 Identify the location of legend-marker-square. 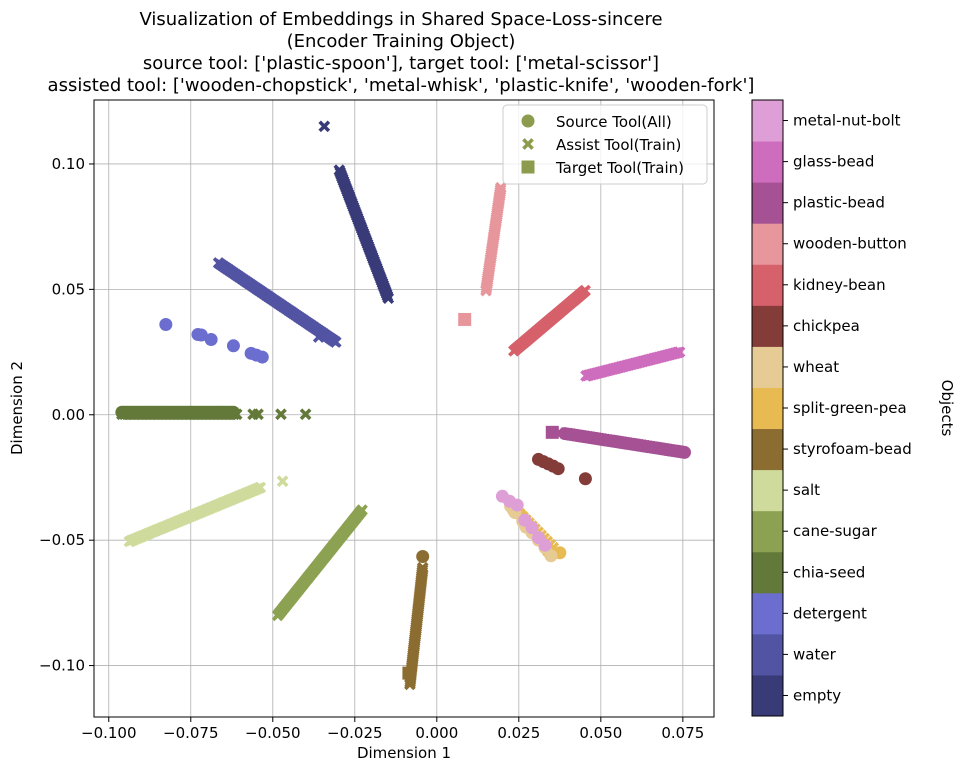
(528, 167).